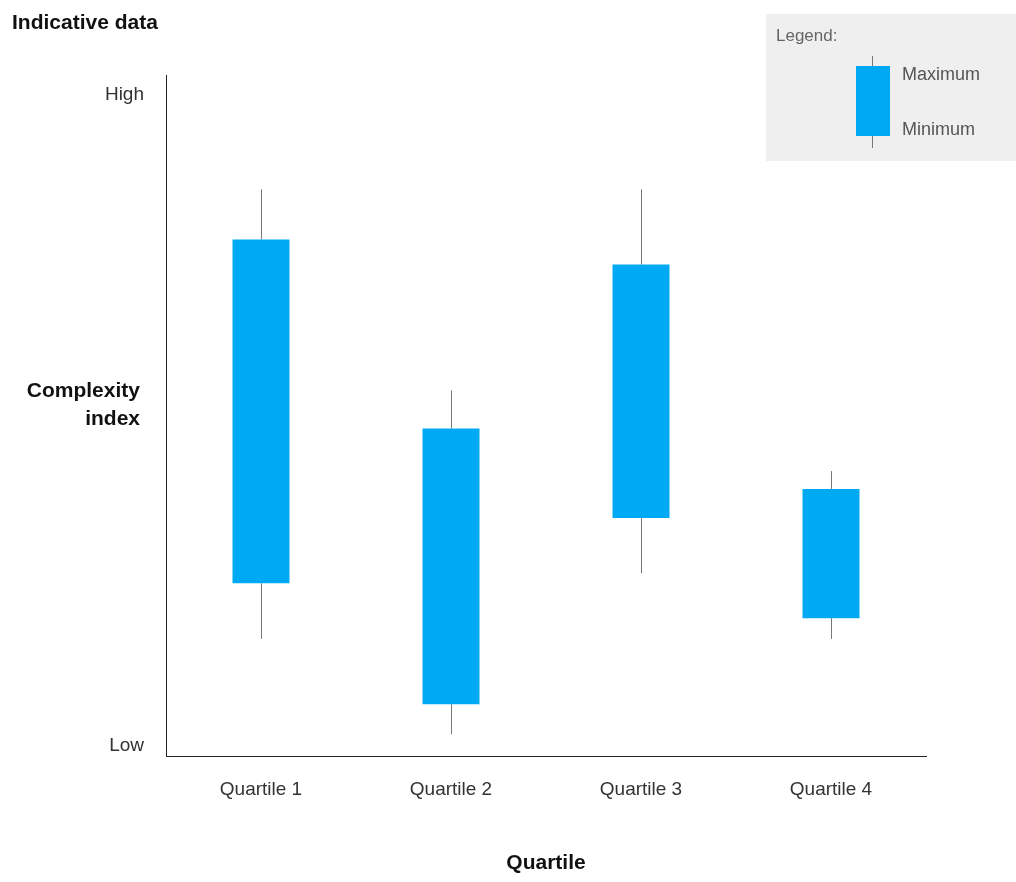  I want to click on text: Low, so click(127, 745).